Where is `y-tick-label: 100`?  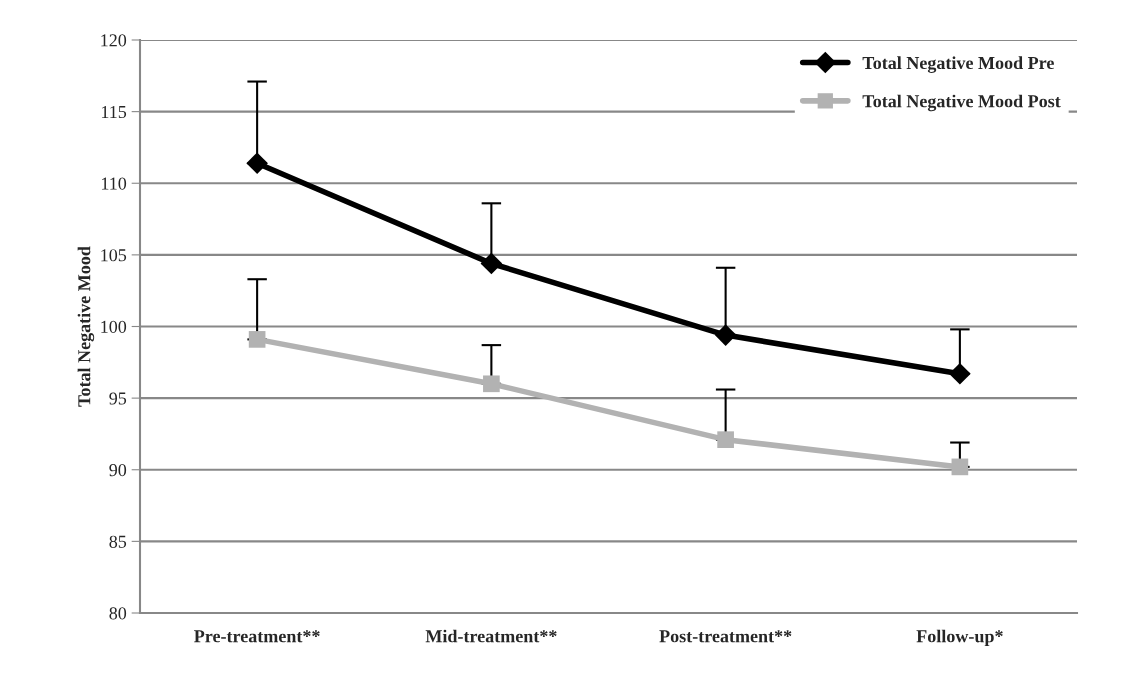
y-tick-label: 100 is located at coordinates (114, 326).